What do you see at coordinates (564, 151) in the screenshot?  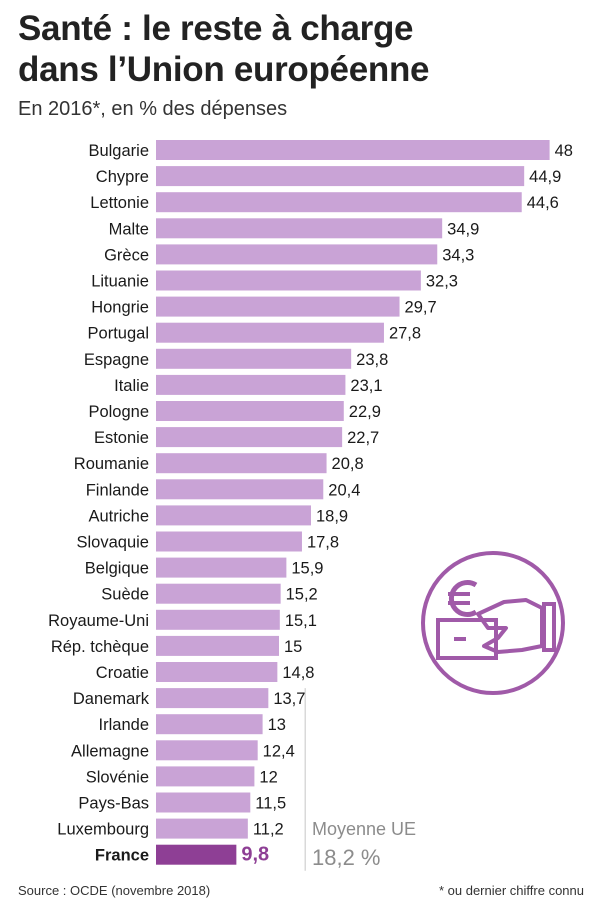 I see `value-label: 48` at bounding box center [564, 151].